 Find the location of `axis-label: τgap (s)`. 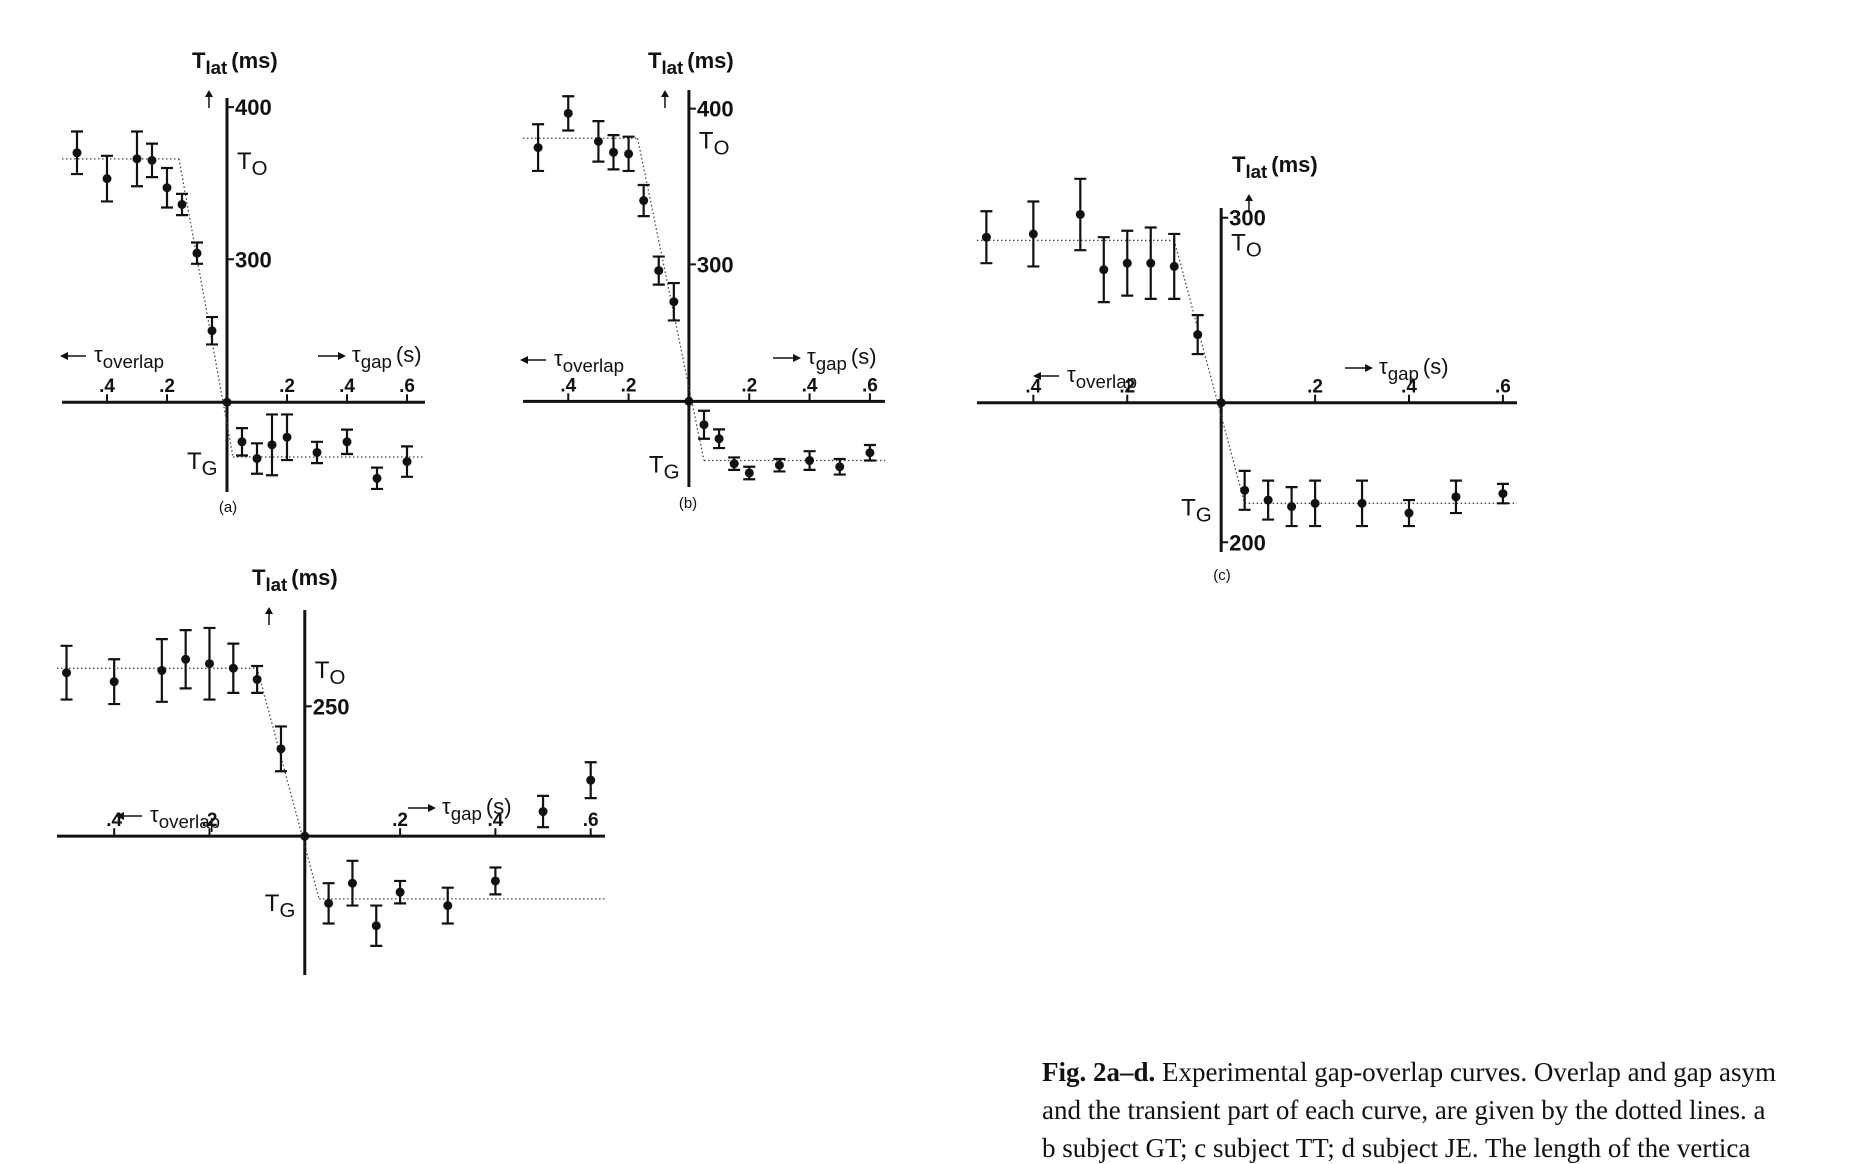

axis-label: τgap (s) is located at coordinates (387, 357).